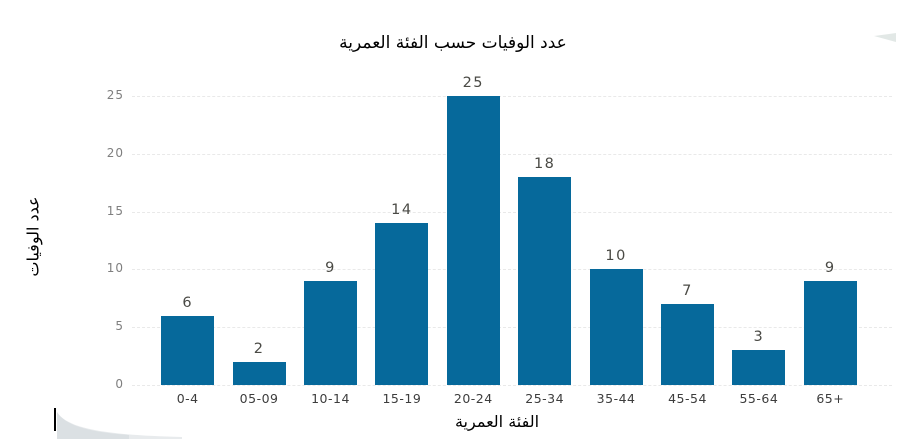 Image resolution: width=906 pixels, height=439 pixels. What do you see at coordinates (119, 425) in the screenshot?
I see `page-curl-shadow` at bounding box center [119, 425].